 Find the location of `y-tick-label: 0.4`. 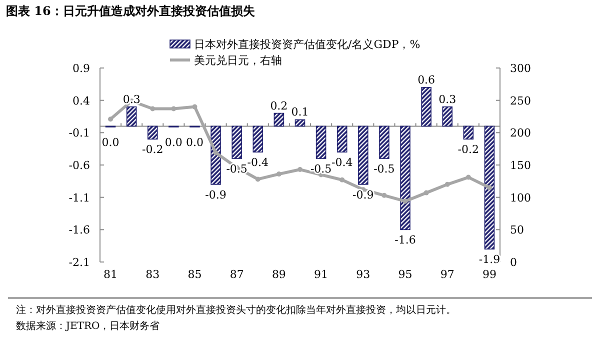

y-tick-label: 0.4 is located at coordinates (81, 101).